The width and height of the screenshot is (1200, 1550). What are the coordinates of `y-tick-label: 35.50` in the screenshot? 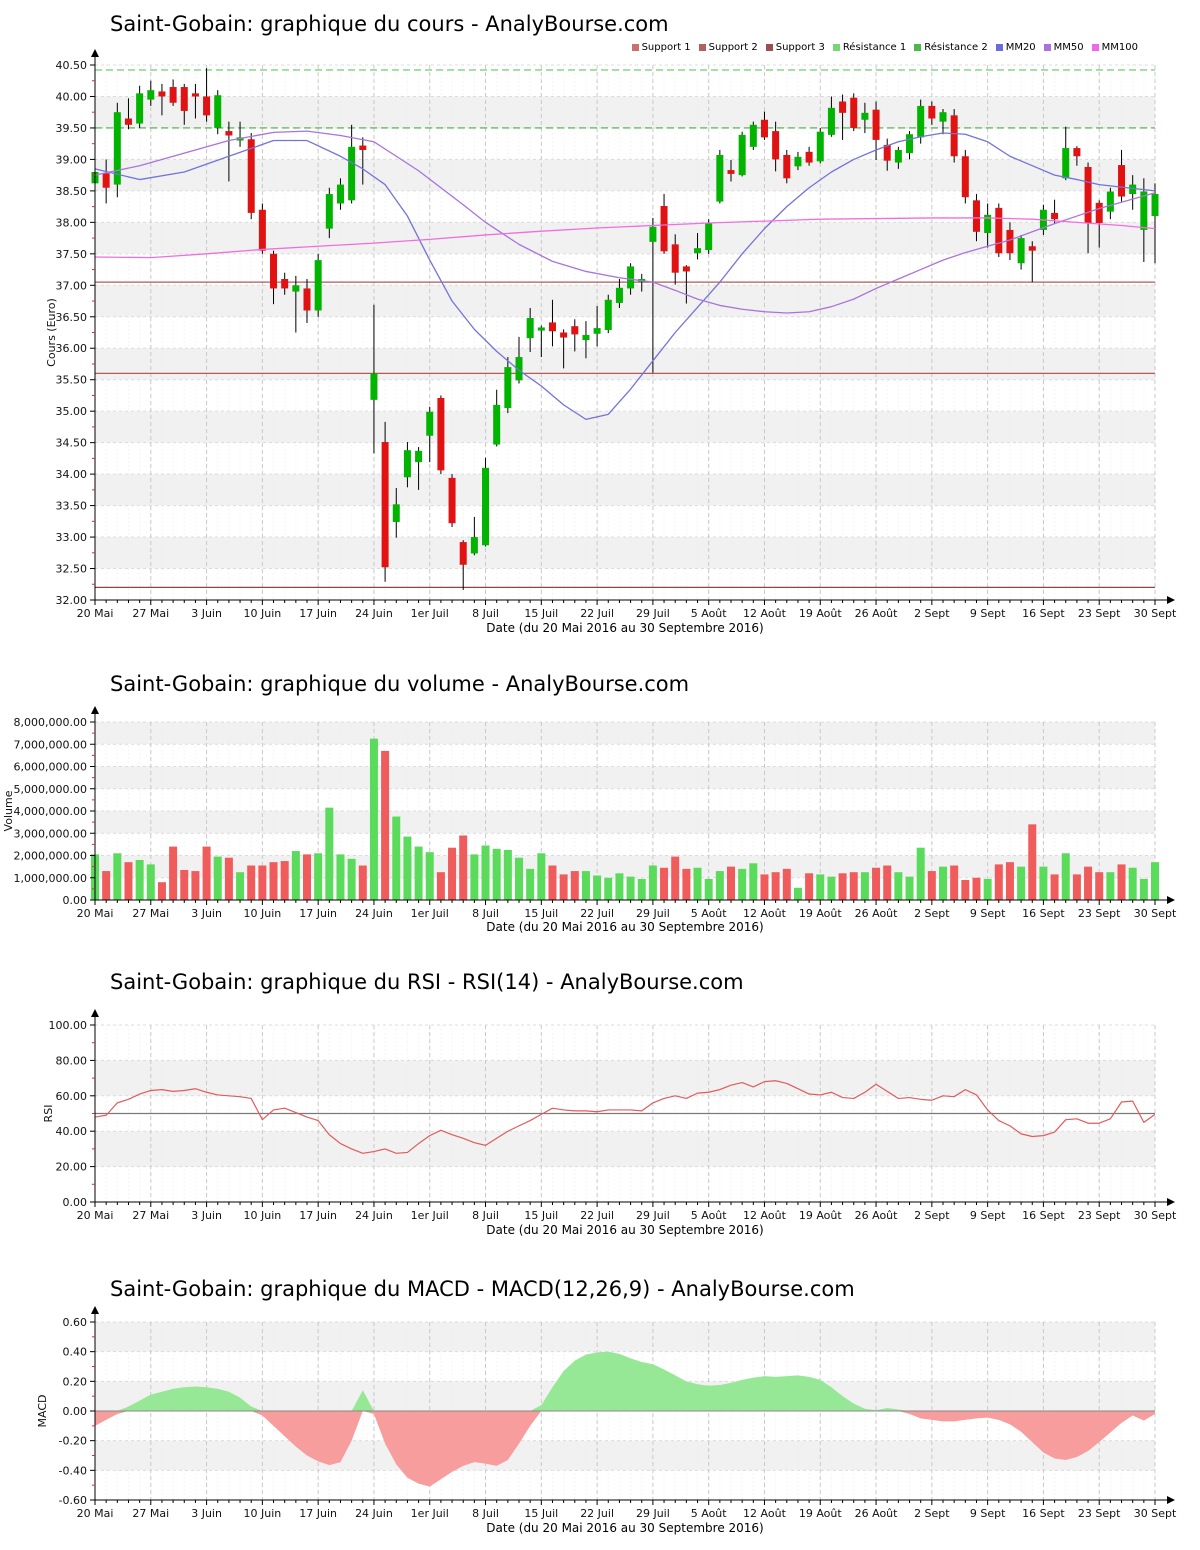 It's located at (72, 380).